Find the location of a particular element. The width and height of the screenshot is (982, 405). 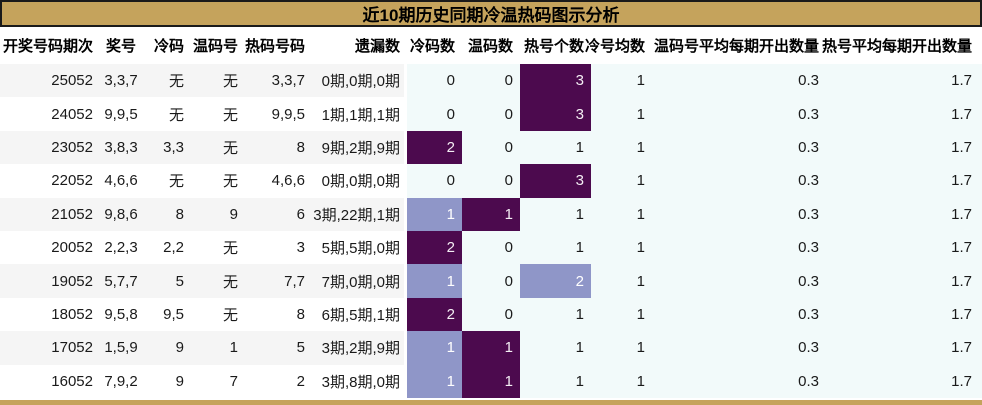

column-header-hot-count: 热号个数 is located at coordinates (553, 46).